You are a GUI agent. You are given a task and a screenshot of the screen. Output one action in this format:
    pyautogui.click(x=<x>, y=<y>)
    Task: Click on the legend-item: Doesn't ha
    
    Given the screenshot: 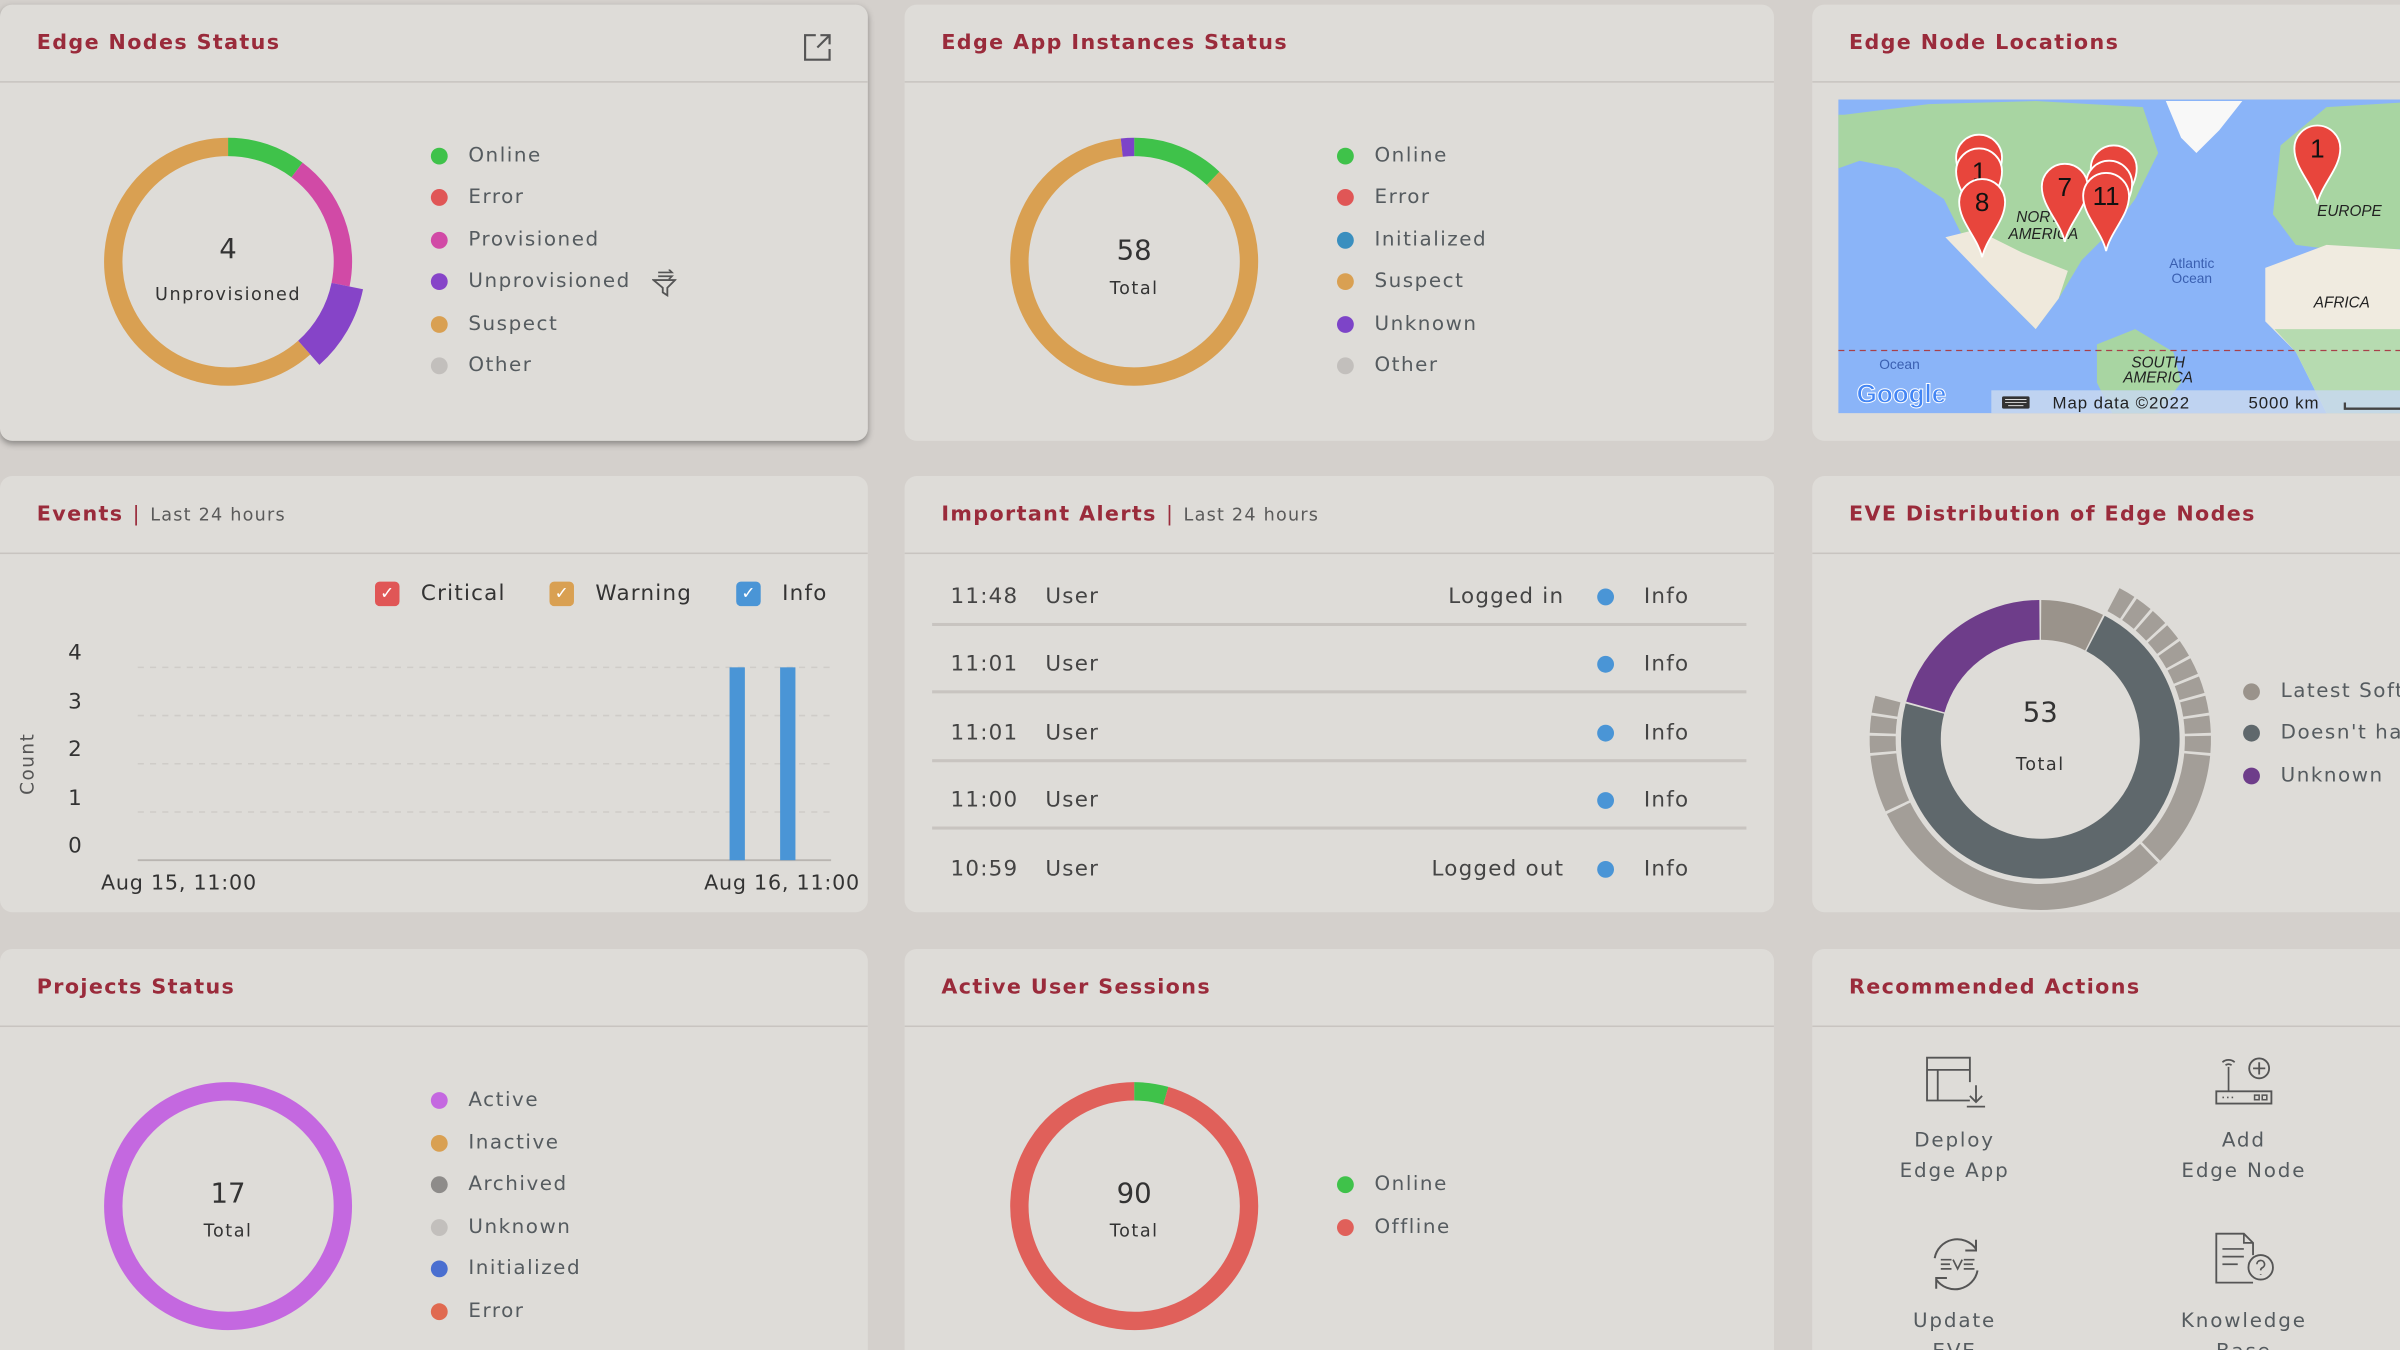 What is the action you would take?
    pyautogui.click(x=2340, y=733)
    